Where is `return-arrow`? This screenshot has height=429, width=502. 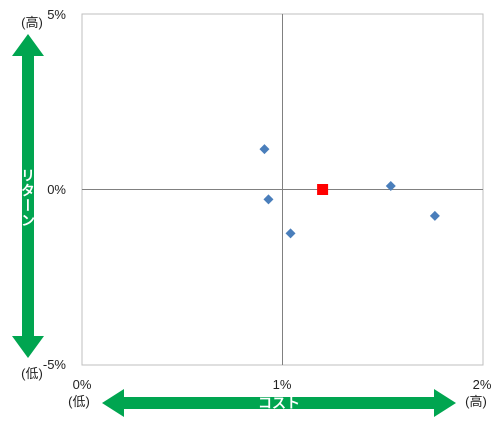 return-arrow is located at coordinates (28, 196).